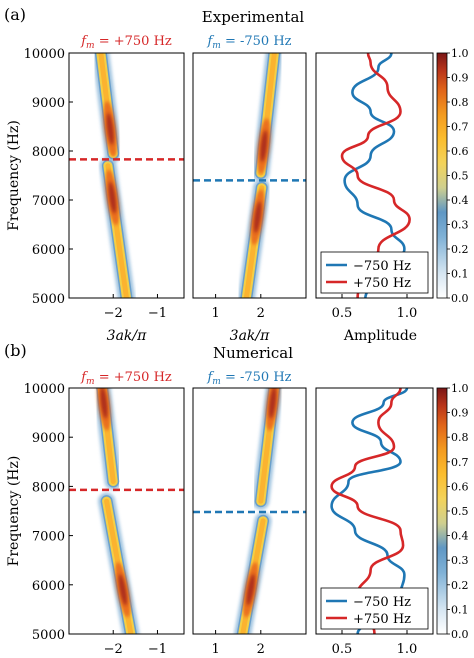 The height and width of the screenshot is (658, 474). I want to click on y-tick-label: 7000, so click(48, 201).